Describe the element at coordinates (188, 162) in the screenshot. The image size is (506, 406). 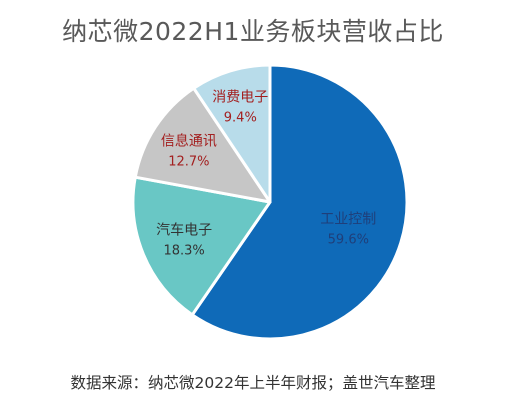
I see `slice-value-3: 12.7%` at that location.